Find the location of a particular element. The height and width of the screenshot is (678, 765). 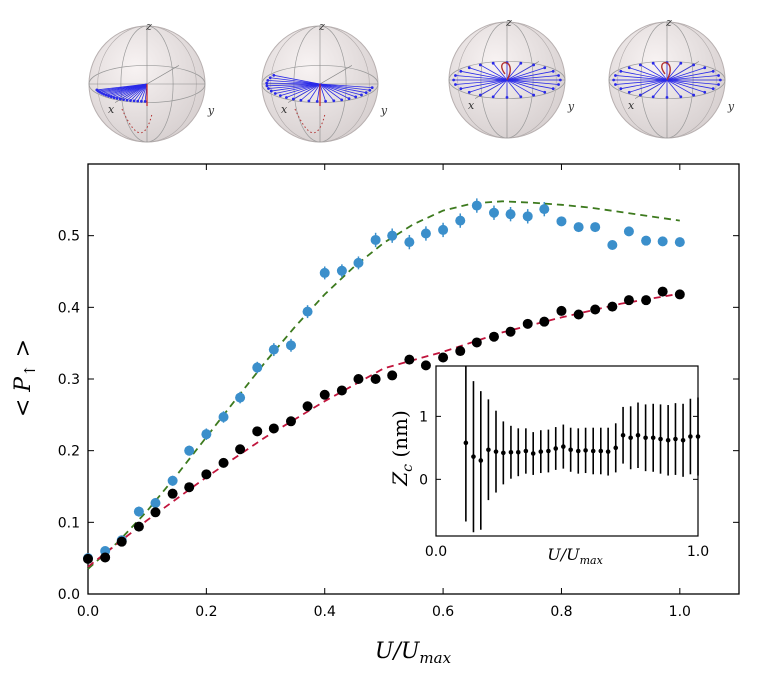

sphere-z-label: z is located at coordinates (668, 22).